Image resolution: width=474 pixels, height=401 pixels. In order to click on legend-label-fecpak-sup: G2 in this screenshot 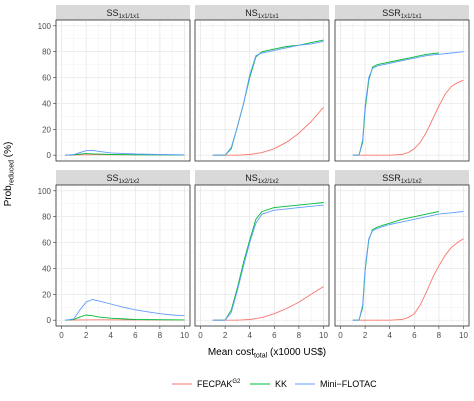, I will do `click(236, 382)`.